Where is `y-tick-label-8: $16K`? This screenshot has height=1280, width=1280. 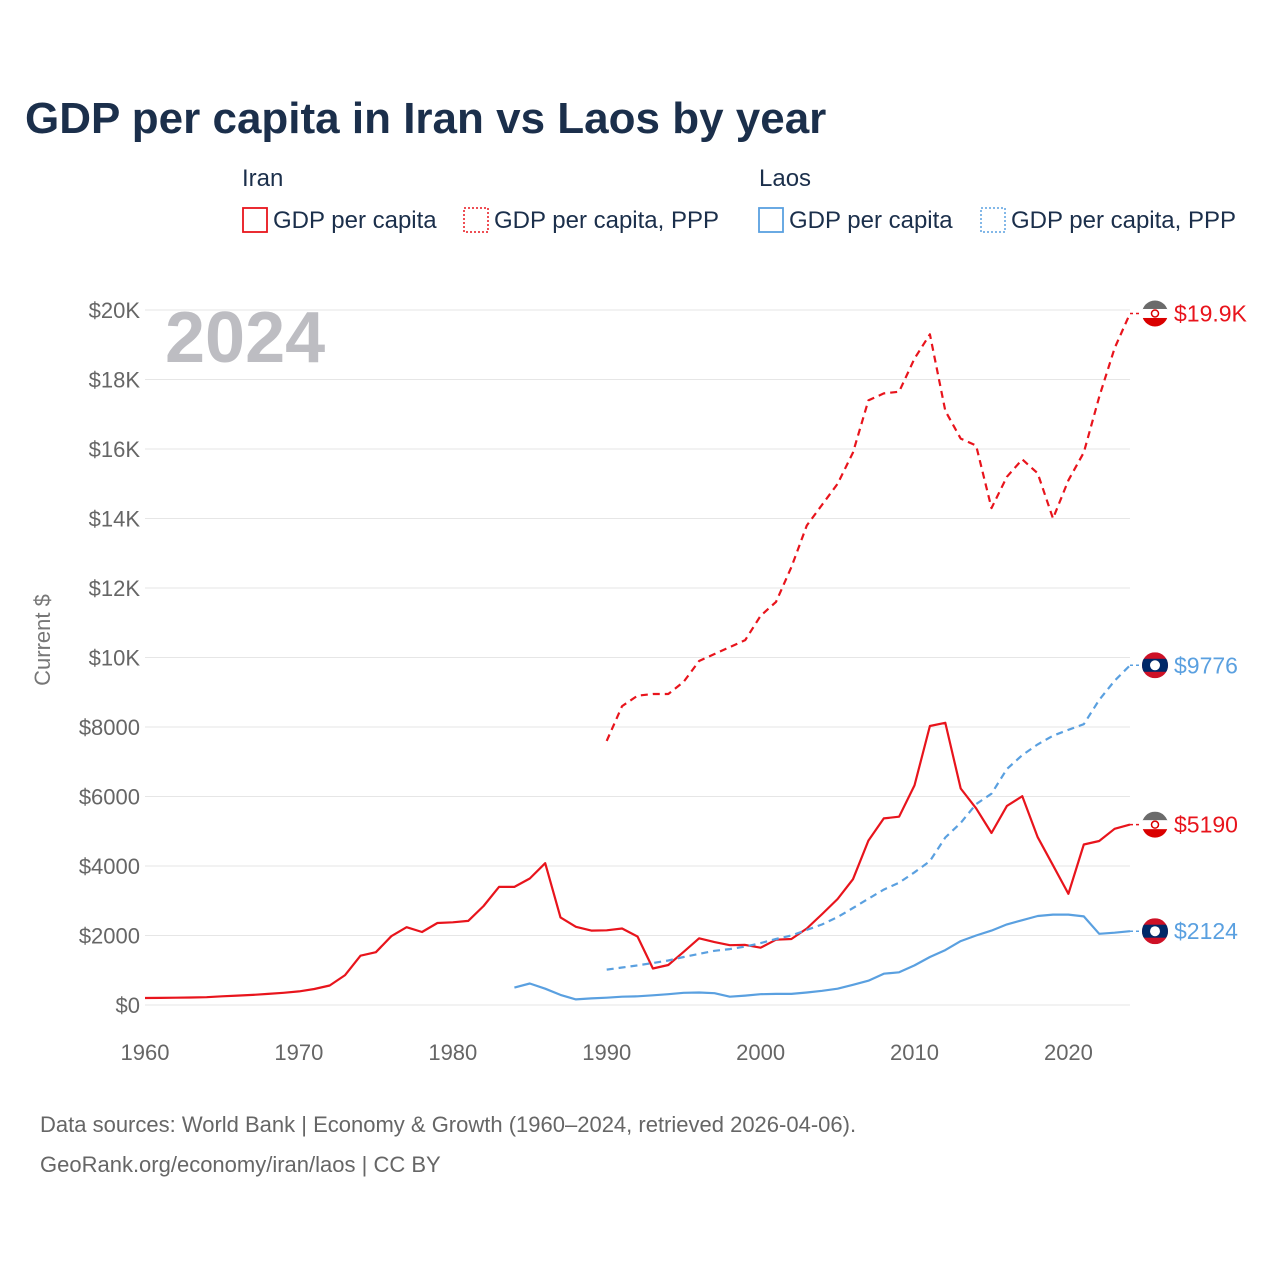 y-tick-label-8: $16K is located at coordinates (115, 449).